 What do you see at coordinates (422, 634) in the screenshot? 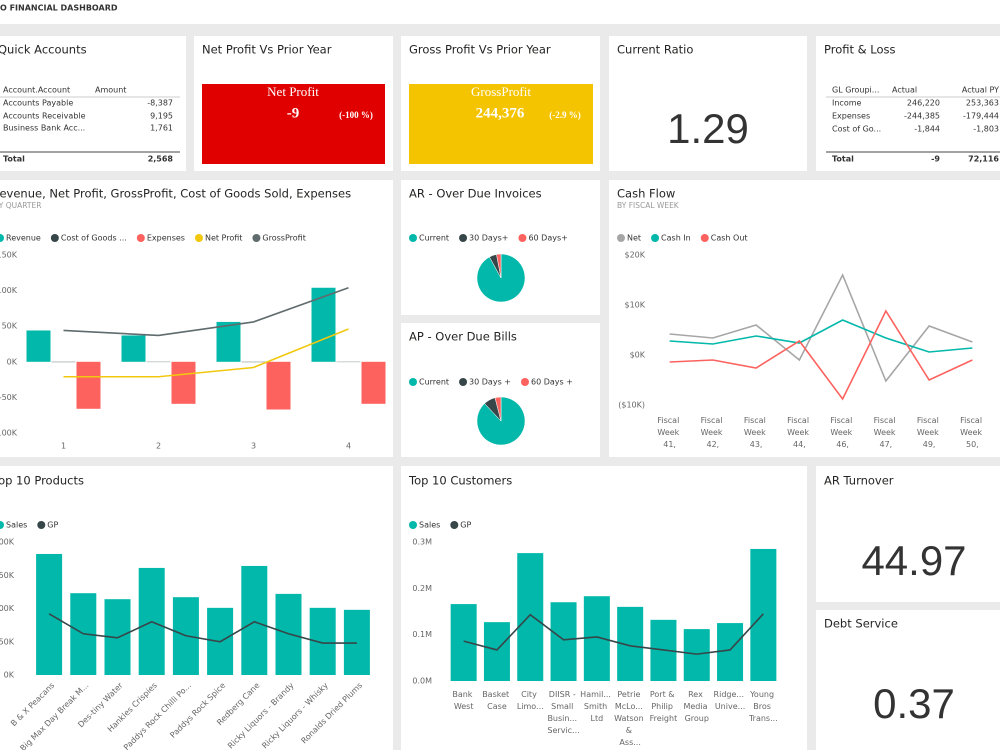
I see `y-tick-label: 0.1M` at bounding box center [422, 634].